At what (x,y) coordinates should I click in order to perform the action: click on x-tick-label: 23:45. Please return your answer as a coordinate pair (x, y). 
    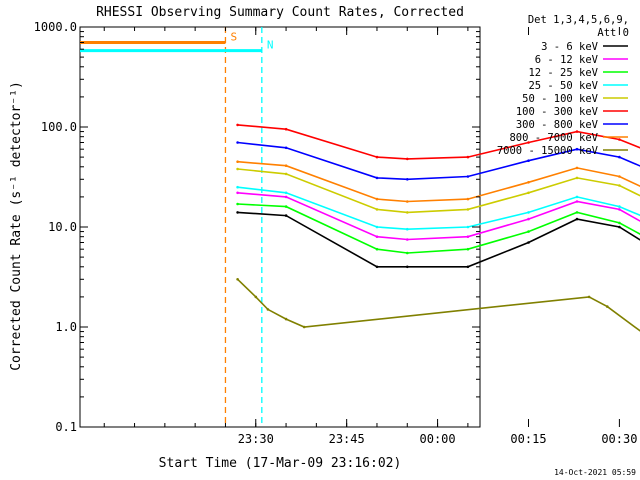
    Looking at the image, I should click on (347, 439).